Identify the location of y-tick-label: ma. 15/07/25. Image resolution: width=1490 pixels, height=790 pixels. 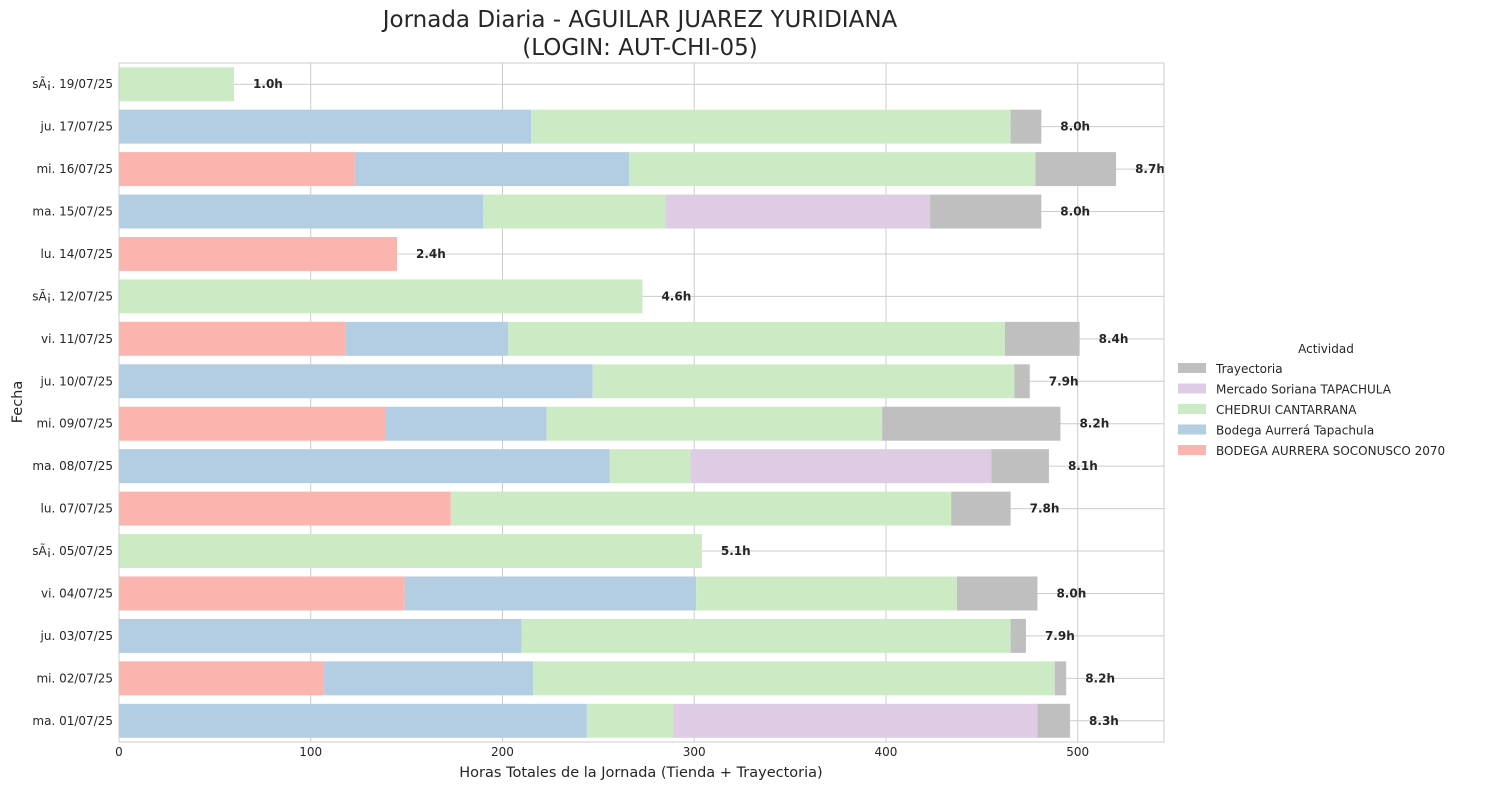
(72, 212).